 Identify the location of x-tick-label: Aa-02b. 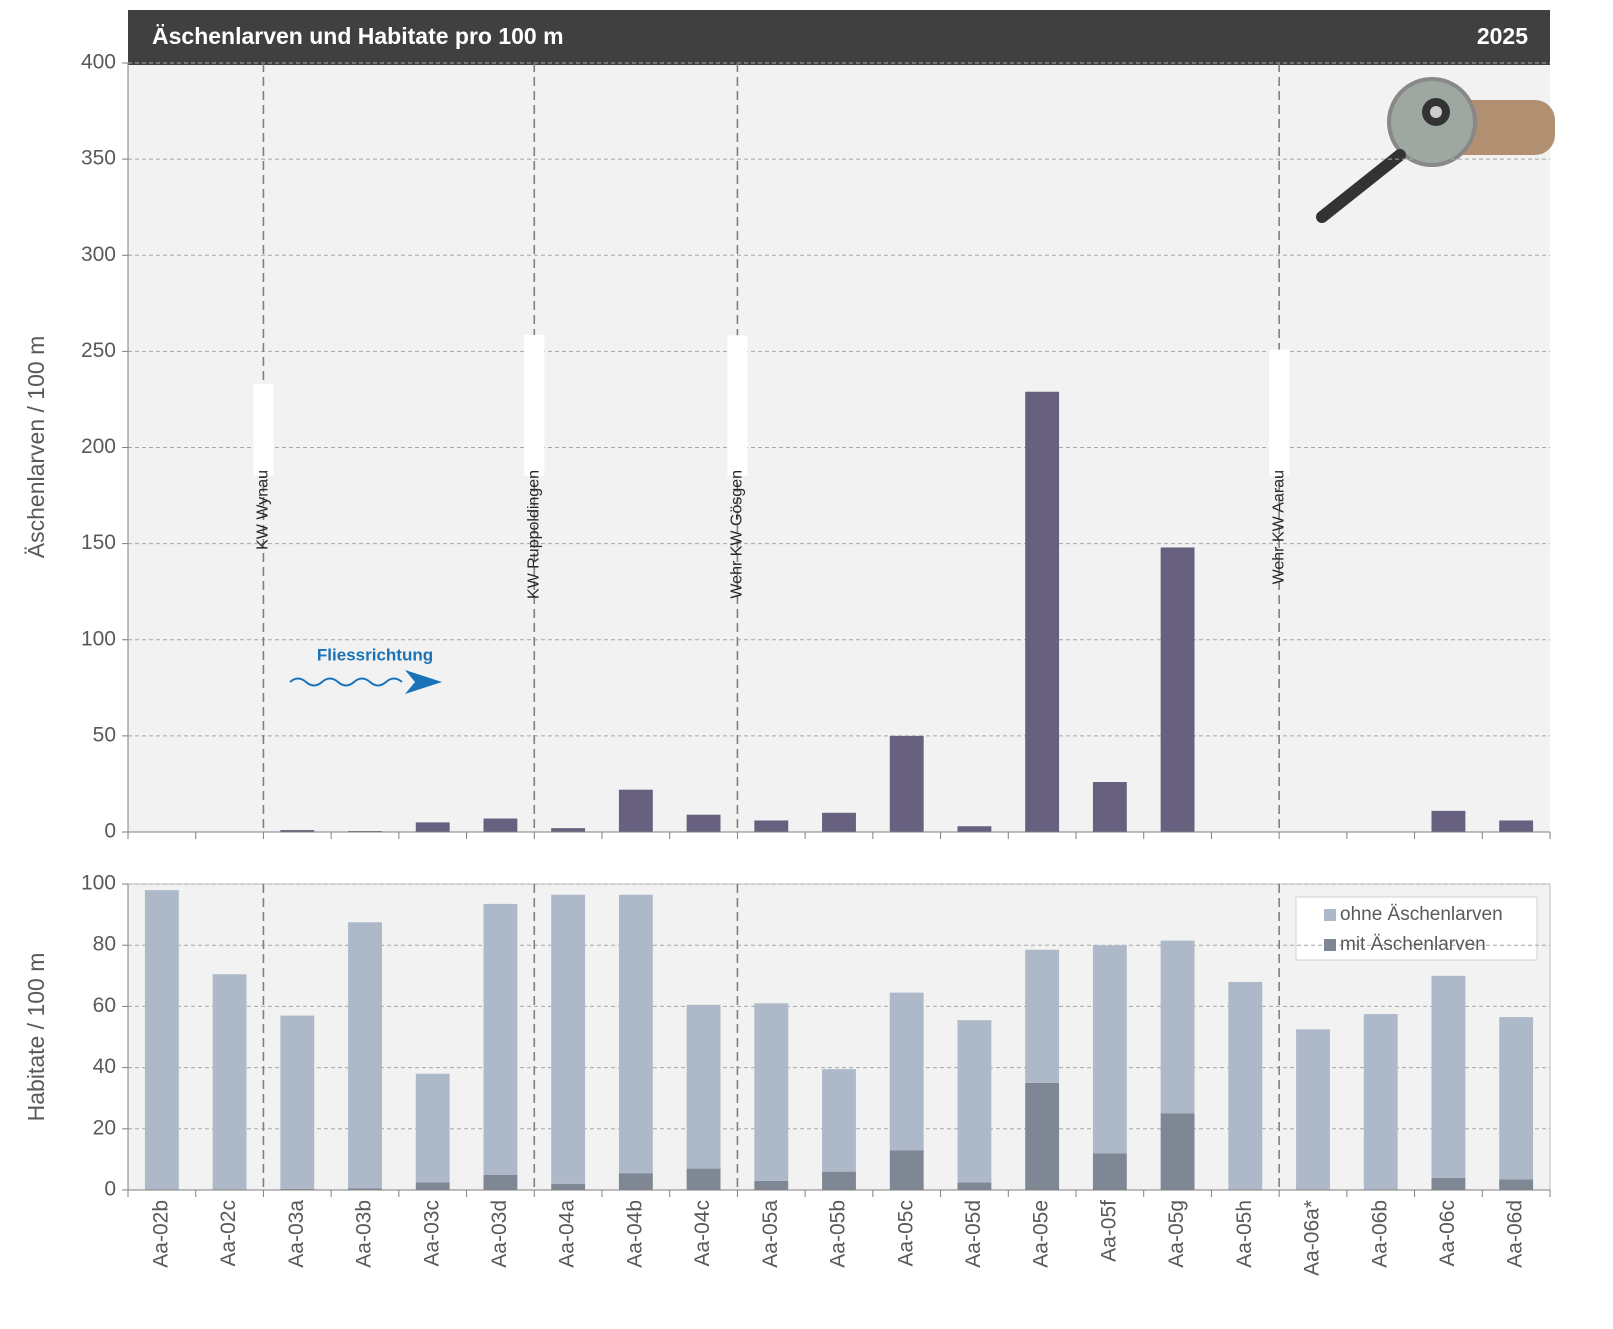
(160, 1234).